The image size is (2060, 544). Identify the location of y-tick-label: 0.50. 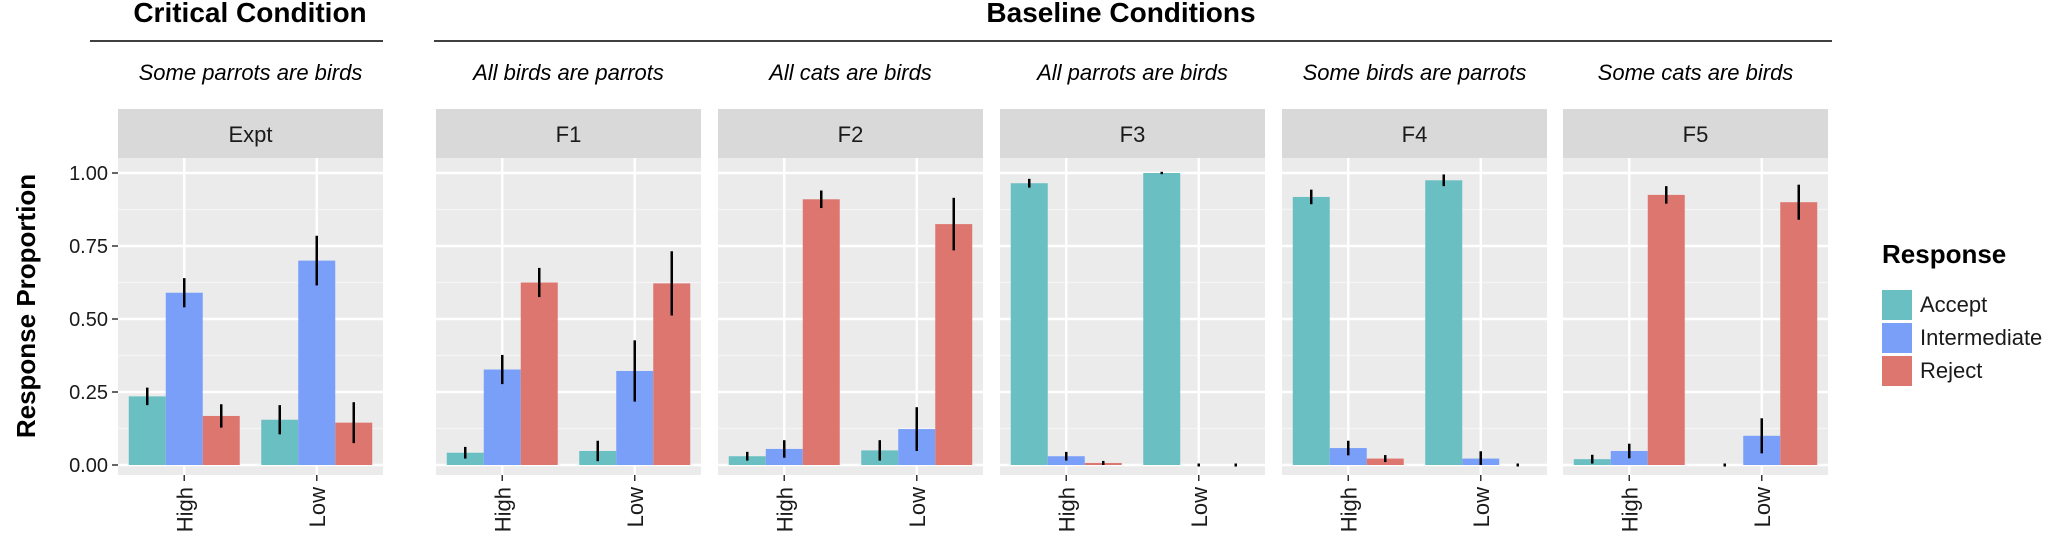
(88, 320).